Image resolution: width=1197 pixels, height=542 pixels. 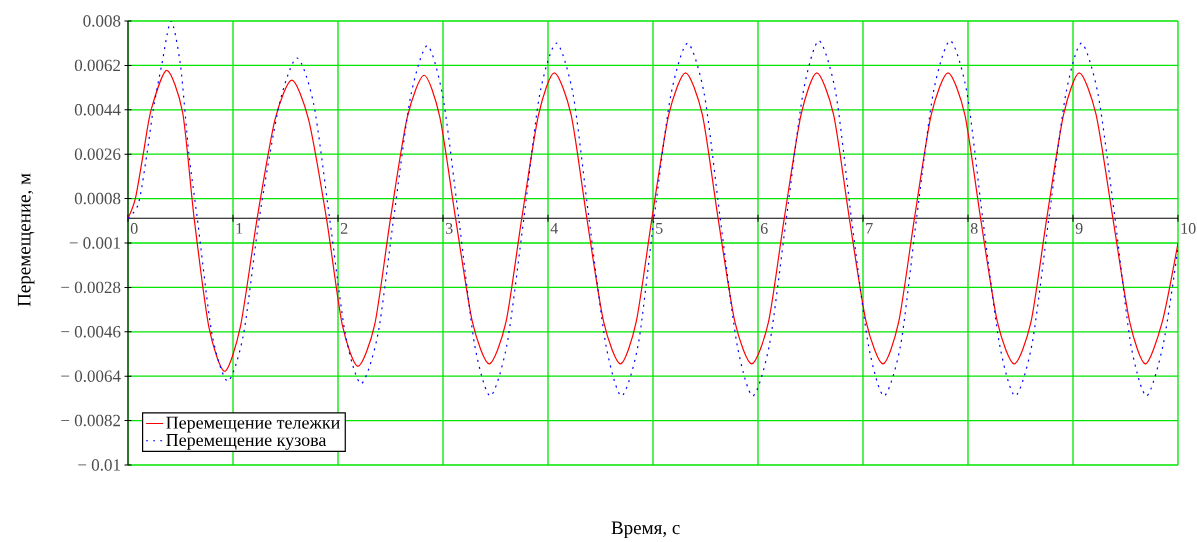 I want to click on y-tick-label: − 0.0082, so click(x=91, y=420).